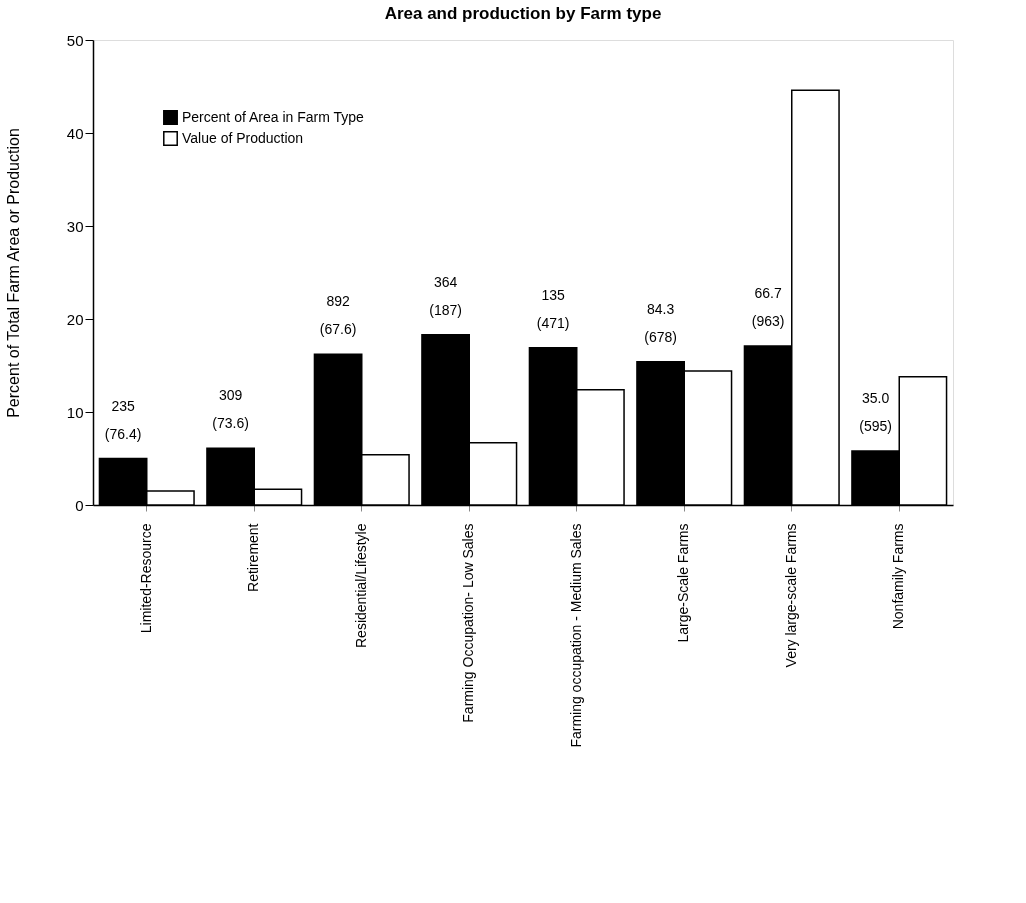  I want to click on x-tick-label: Very large-scale Farms, so click(790, 595).